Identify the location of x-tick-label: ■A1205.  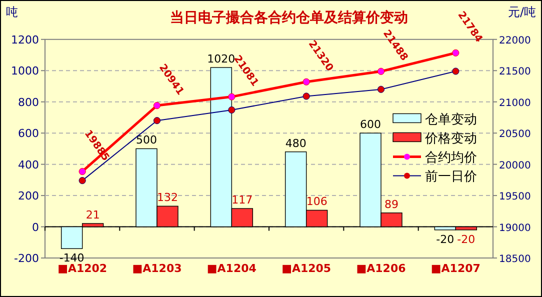
(307, 268).